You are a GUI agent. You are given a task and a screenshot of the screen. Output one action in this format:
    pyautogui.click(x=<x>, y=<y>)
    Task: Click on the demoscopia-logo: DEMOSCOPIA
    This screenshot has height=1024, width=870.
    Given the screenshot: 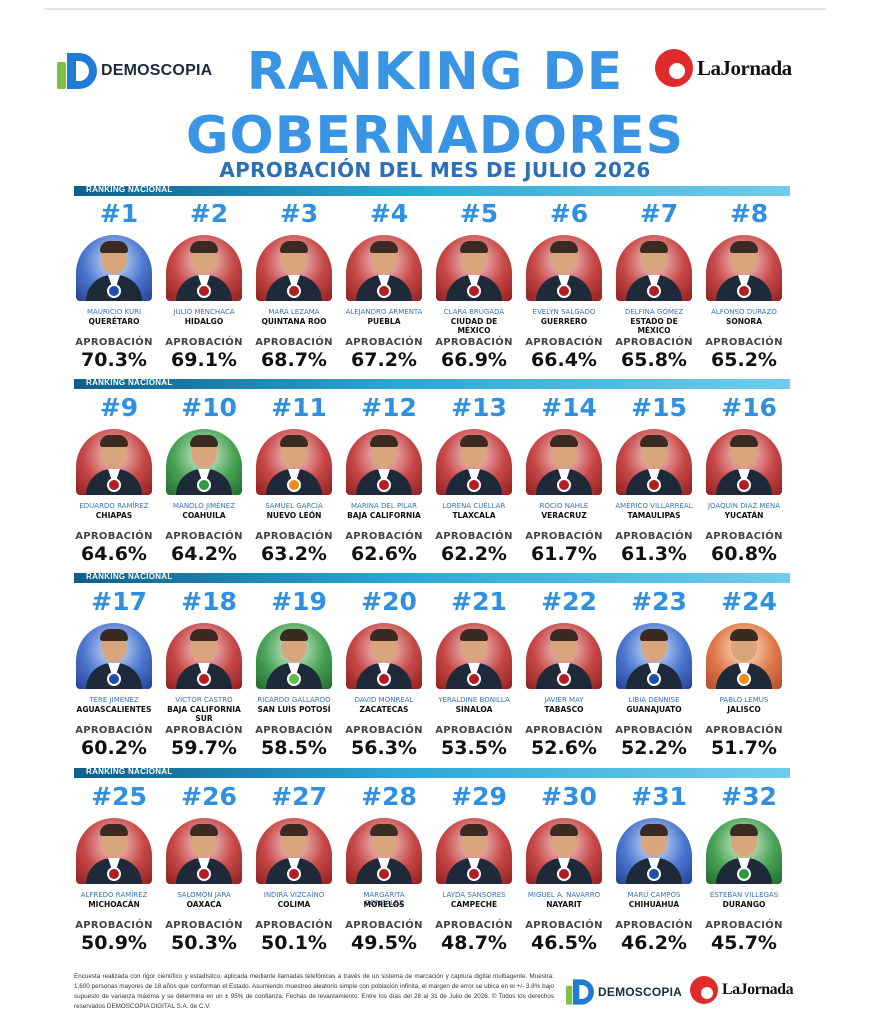 What is the action you would take?
    pyautogui.click(x=147, y=71)
    